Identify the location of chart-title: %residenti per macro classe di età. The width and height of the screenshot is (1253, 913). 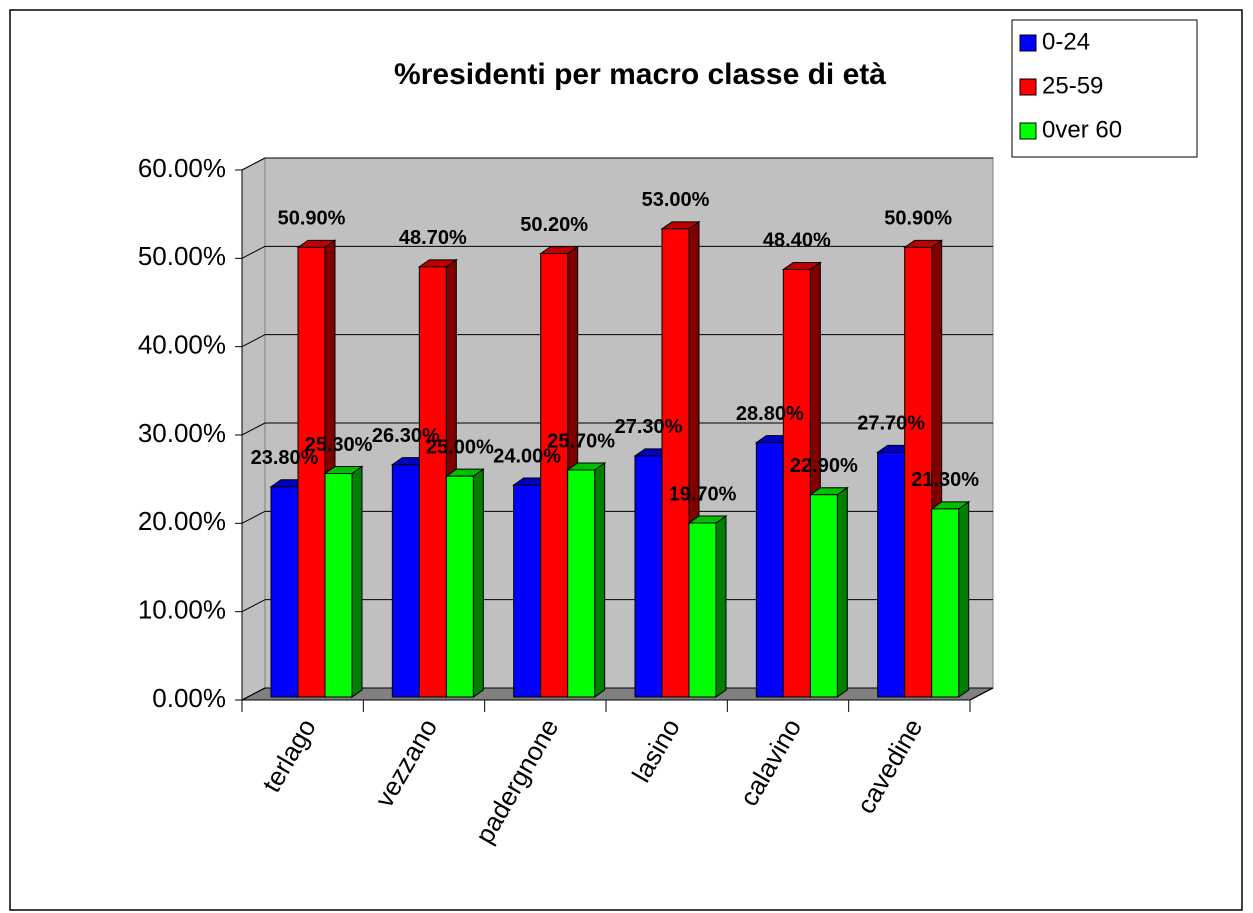
(640, 74).